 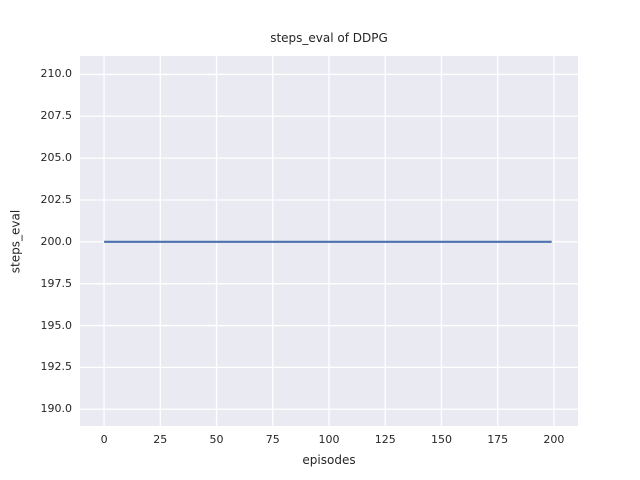 What do you see at coordinates (160, 439) in the screenshot?
I see `x-tick-label: 25` at bounding box center [160, 439].